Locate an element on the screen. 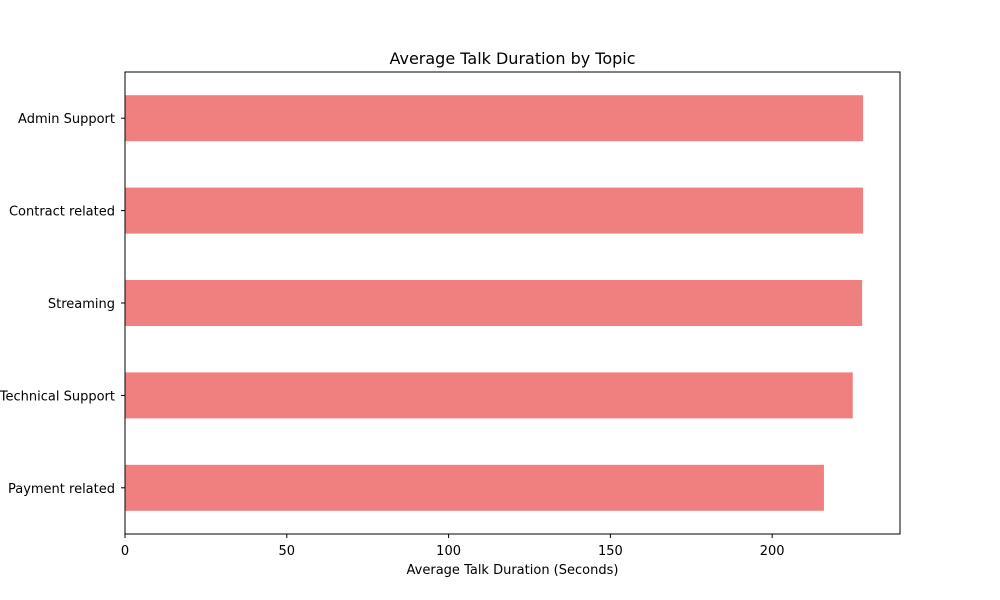  bar-contract-related is located at coordinates (494, 211).